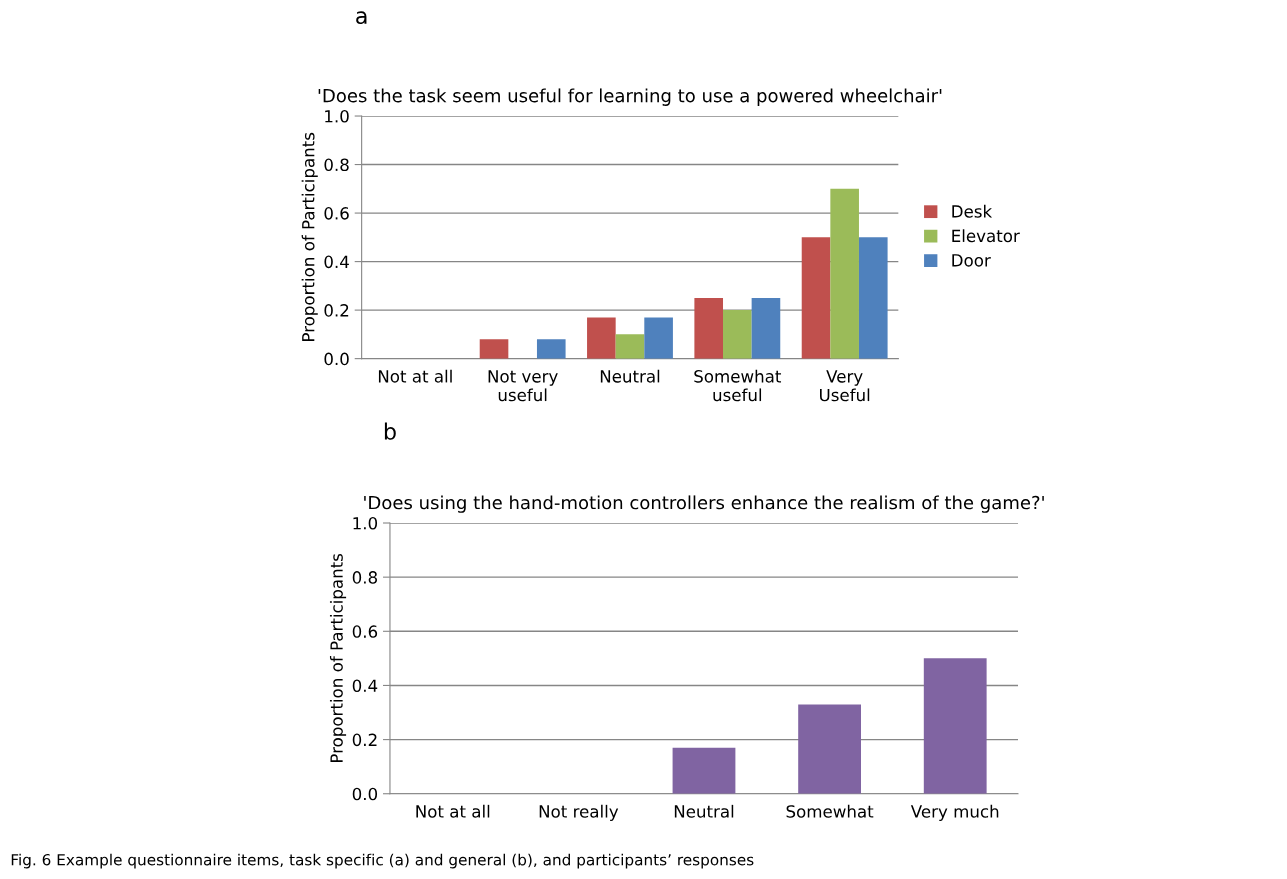 The height and width of the screenshot is (879, 1287). Describe the element at coordinates (986, 236) in the screenshot. I see `legend-label: Elevator` at that location.